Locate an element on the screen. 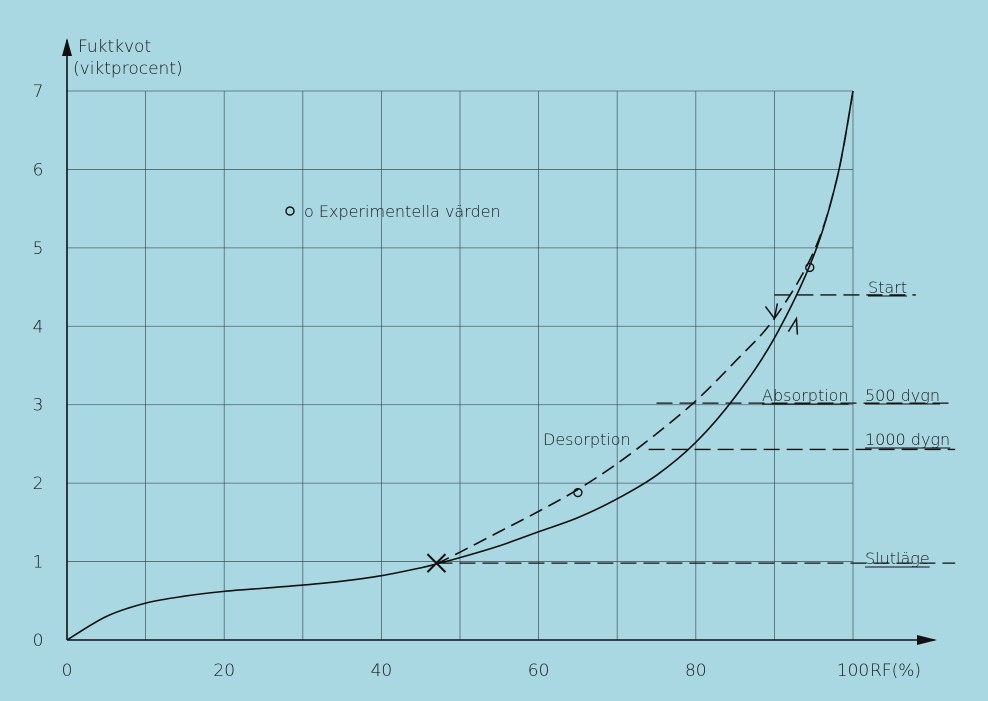 This screenshot has width=988, height=701. legend-marker is located at coordinates (290, 211).